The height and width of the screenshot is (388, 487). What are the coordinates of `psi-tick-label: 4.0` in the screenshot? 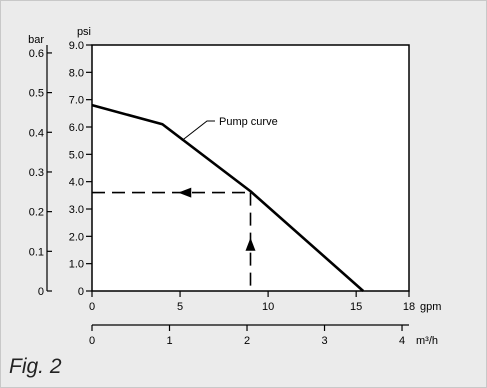 It's located at (76, 183).